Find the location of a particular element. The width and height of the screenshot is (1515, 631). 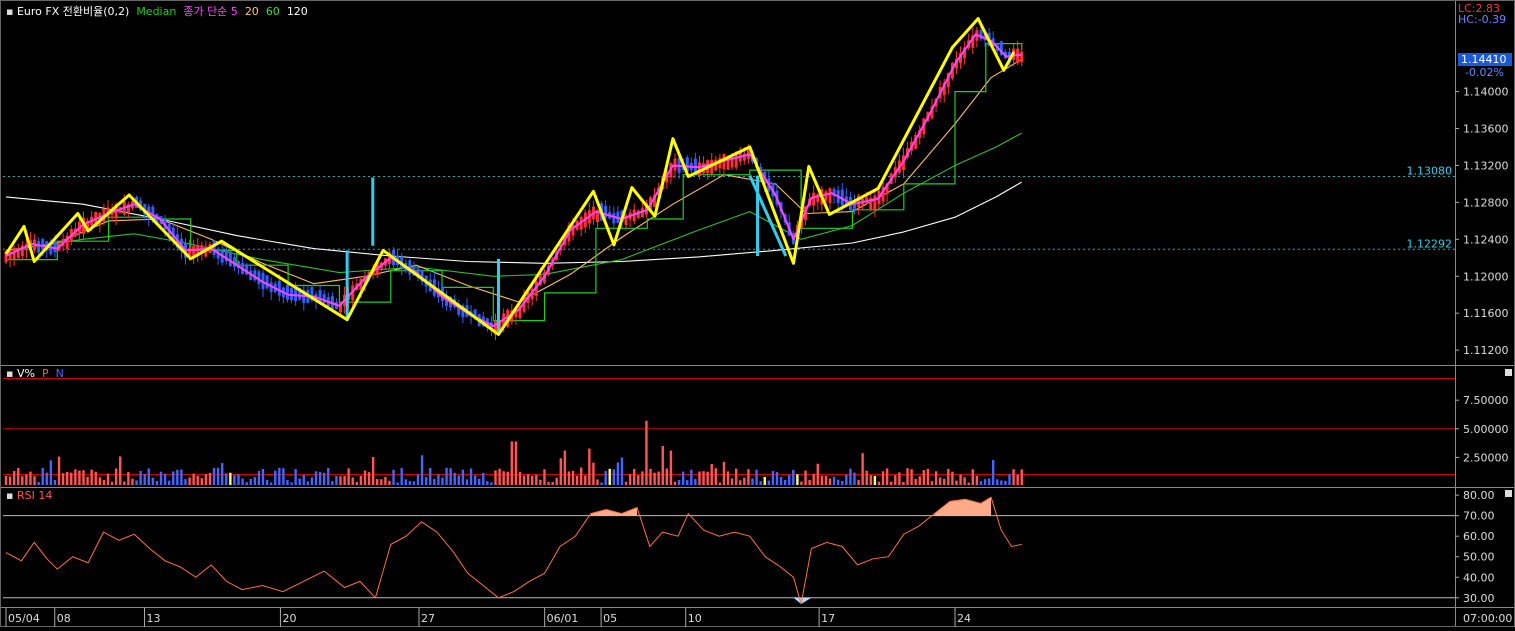

rsi-axis-label: 70.00 is located at coordinates (1479, 516).